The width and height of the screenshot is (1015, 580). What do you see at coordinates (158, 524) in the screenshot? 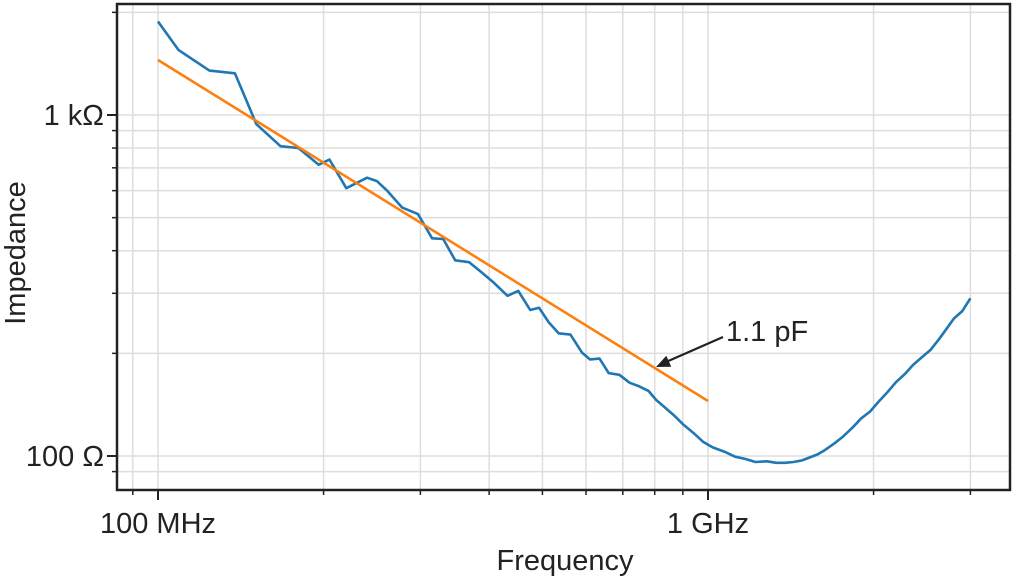
I see `x-tick-label: 100 MHz` at bounding box center [158, 524].